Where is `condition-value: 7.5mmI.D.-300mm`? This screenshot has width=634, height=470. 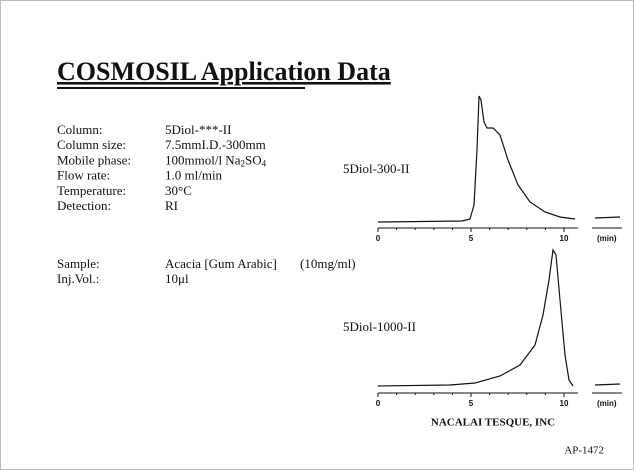
condition-value: 7.5mmI.D.-300mm is located at coordinates (215, 144).